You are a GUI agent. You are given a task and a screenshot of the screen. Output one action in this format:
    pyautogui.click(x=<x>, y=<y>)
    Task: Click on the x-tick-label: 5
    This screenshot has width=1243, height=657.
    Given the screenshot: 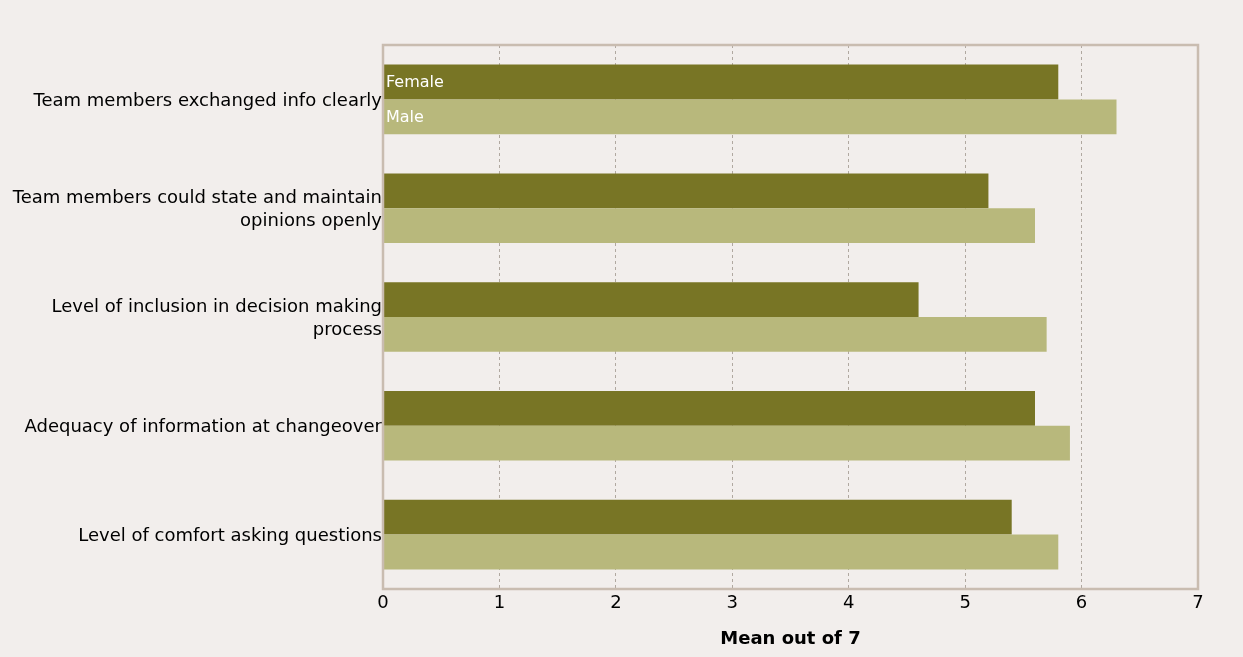 What is the action you would take?
    pyautogui.click(x=965, y=601)
    